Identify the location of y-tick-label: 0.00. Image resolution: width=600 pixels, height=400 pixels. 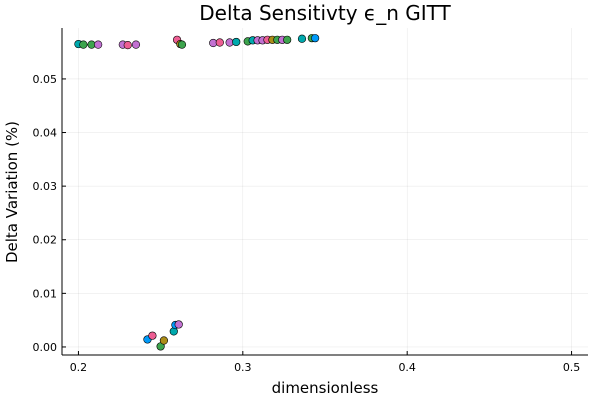
(45, 347).